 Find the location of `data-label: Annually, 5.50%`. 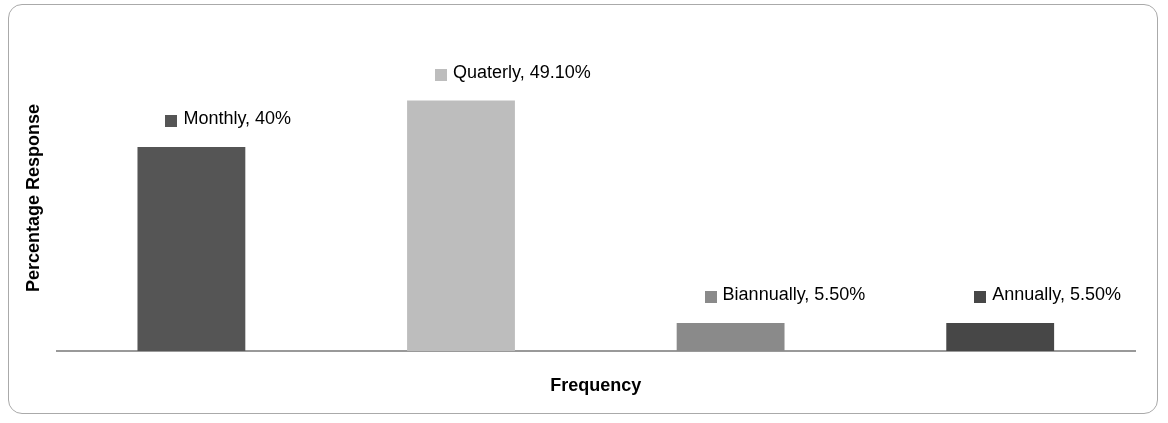

data-label: Annually, 5.50% is located at coordinates (1056, 293).